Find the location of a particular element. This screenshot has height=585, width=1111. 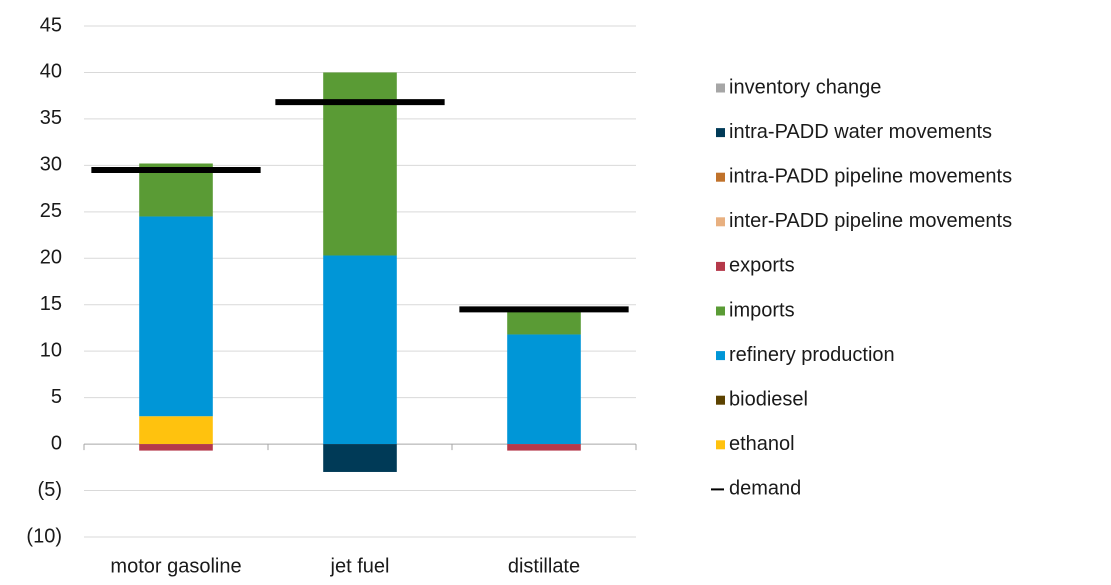

legend-label: exports is located at coordinates (762, 266).